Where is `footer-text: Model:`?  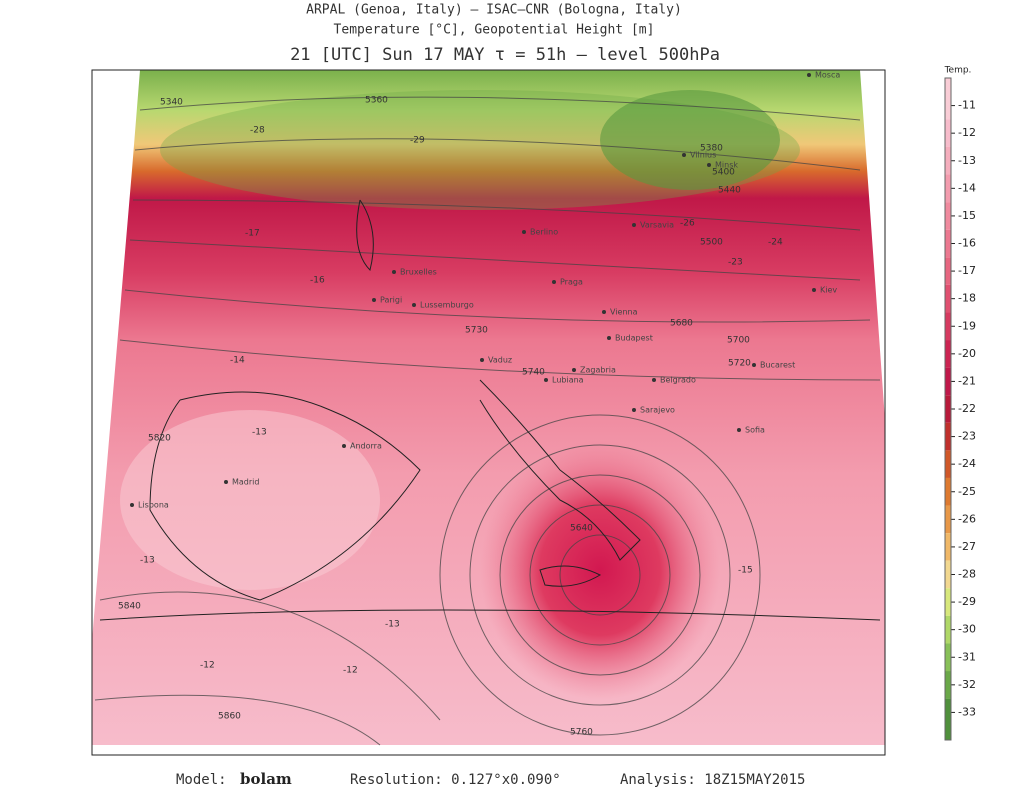
footer-text: Model: is located at coordinates (201, 780).